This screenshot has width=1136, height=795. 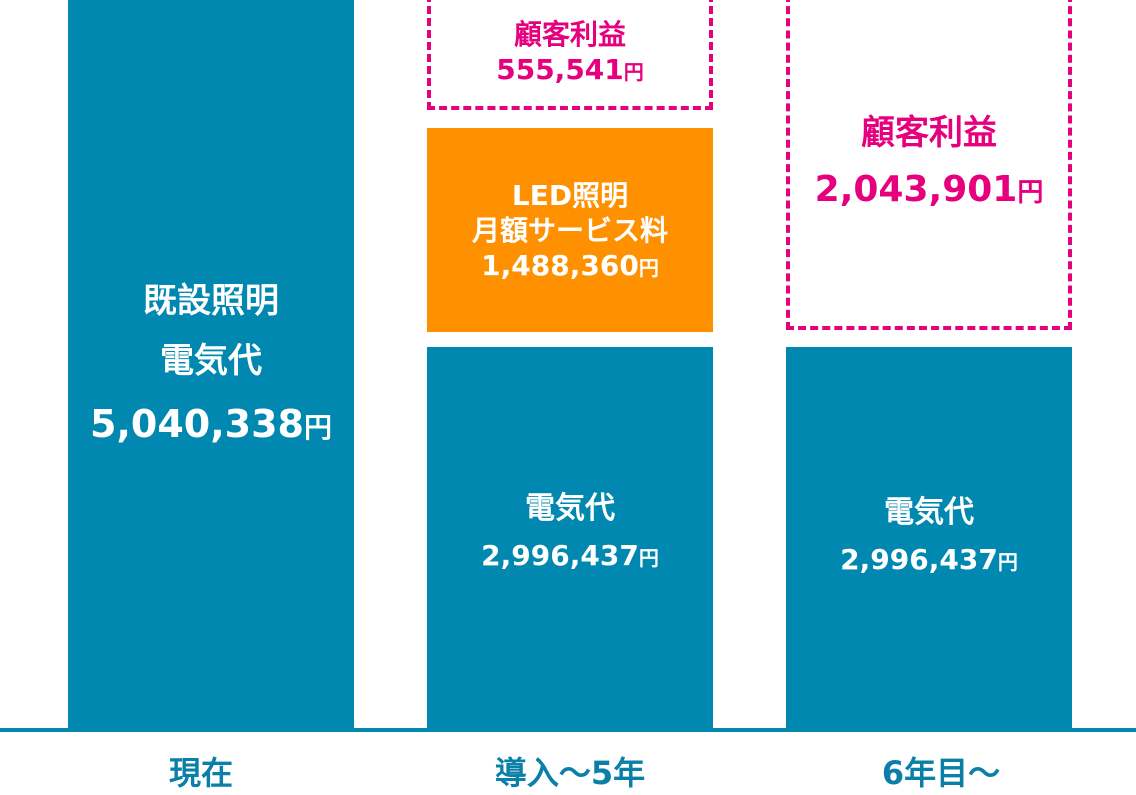 What do you see at coordinates (570, 195) in the screenshot?
I see `bar-label-line: LED照明` at bounding box center [570, 195].